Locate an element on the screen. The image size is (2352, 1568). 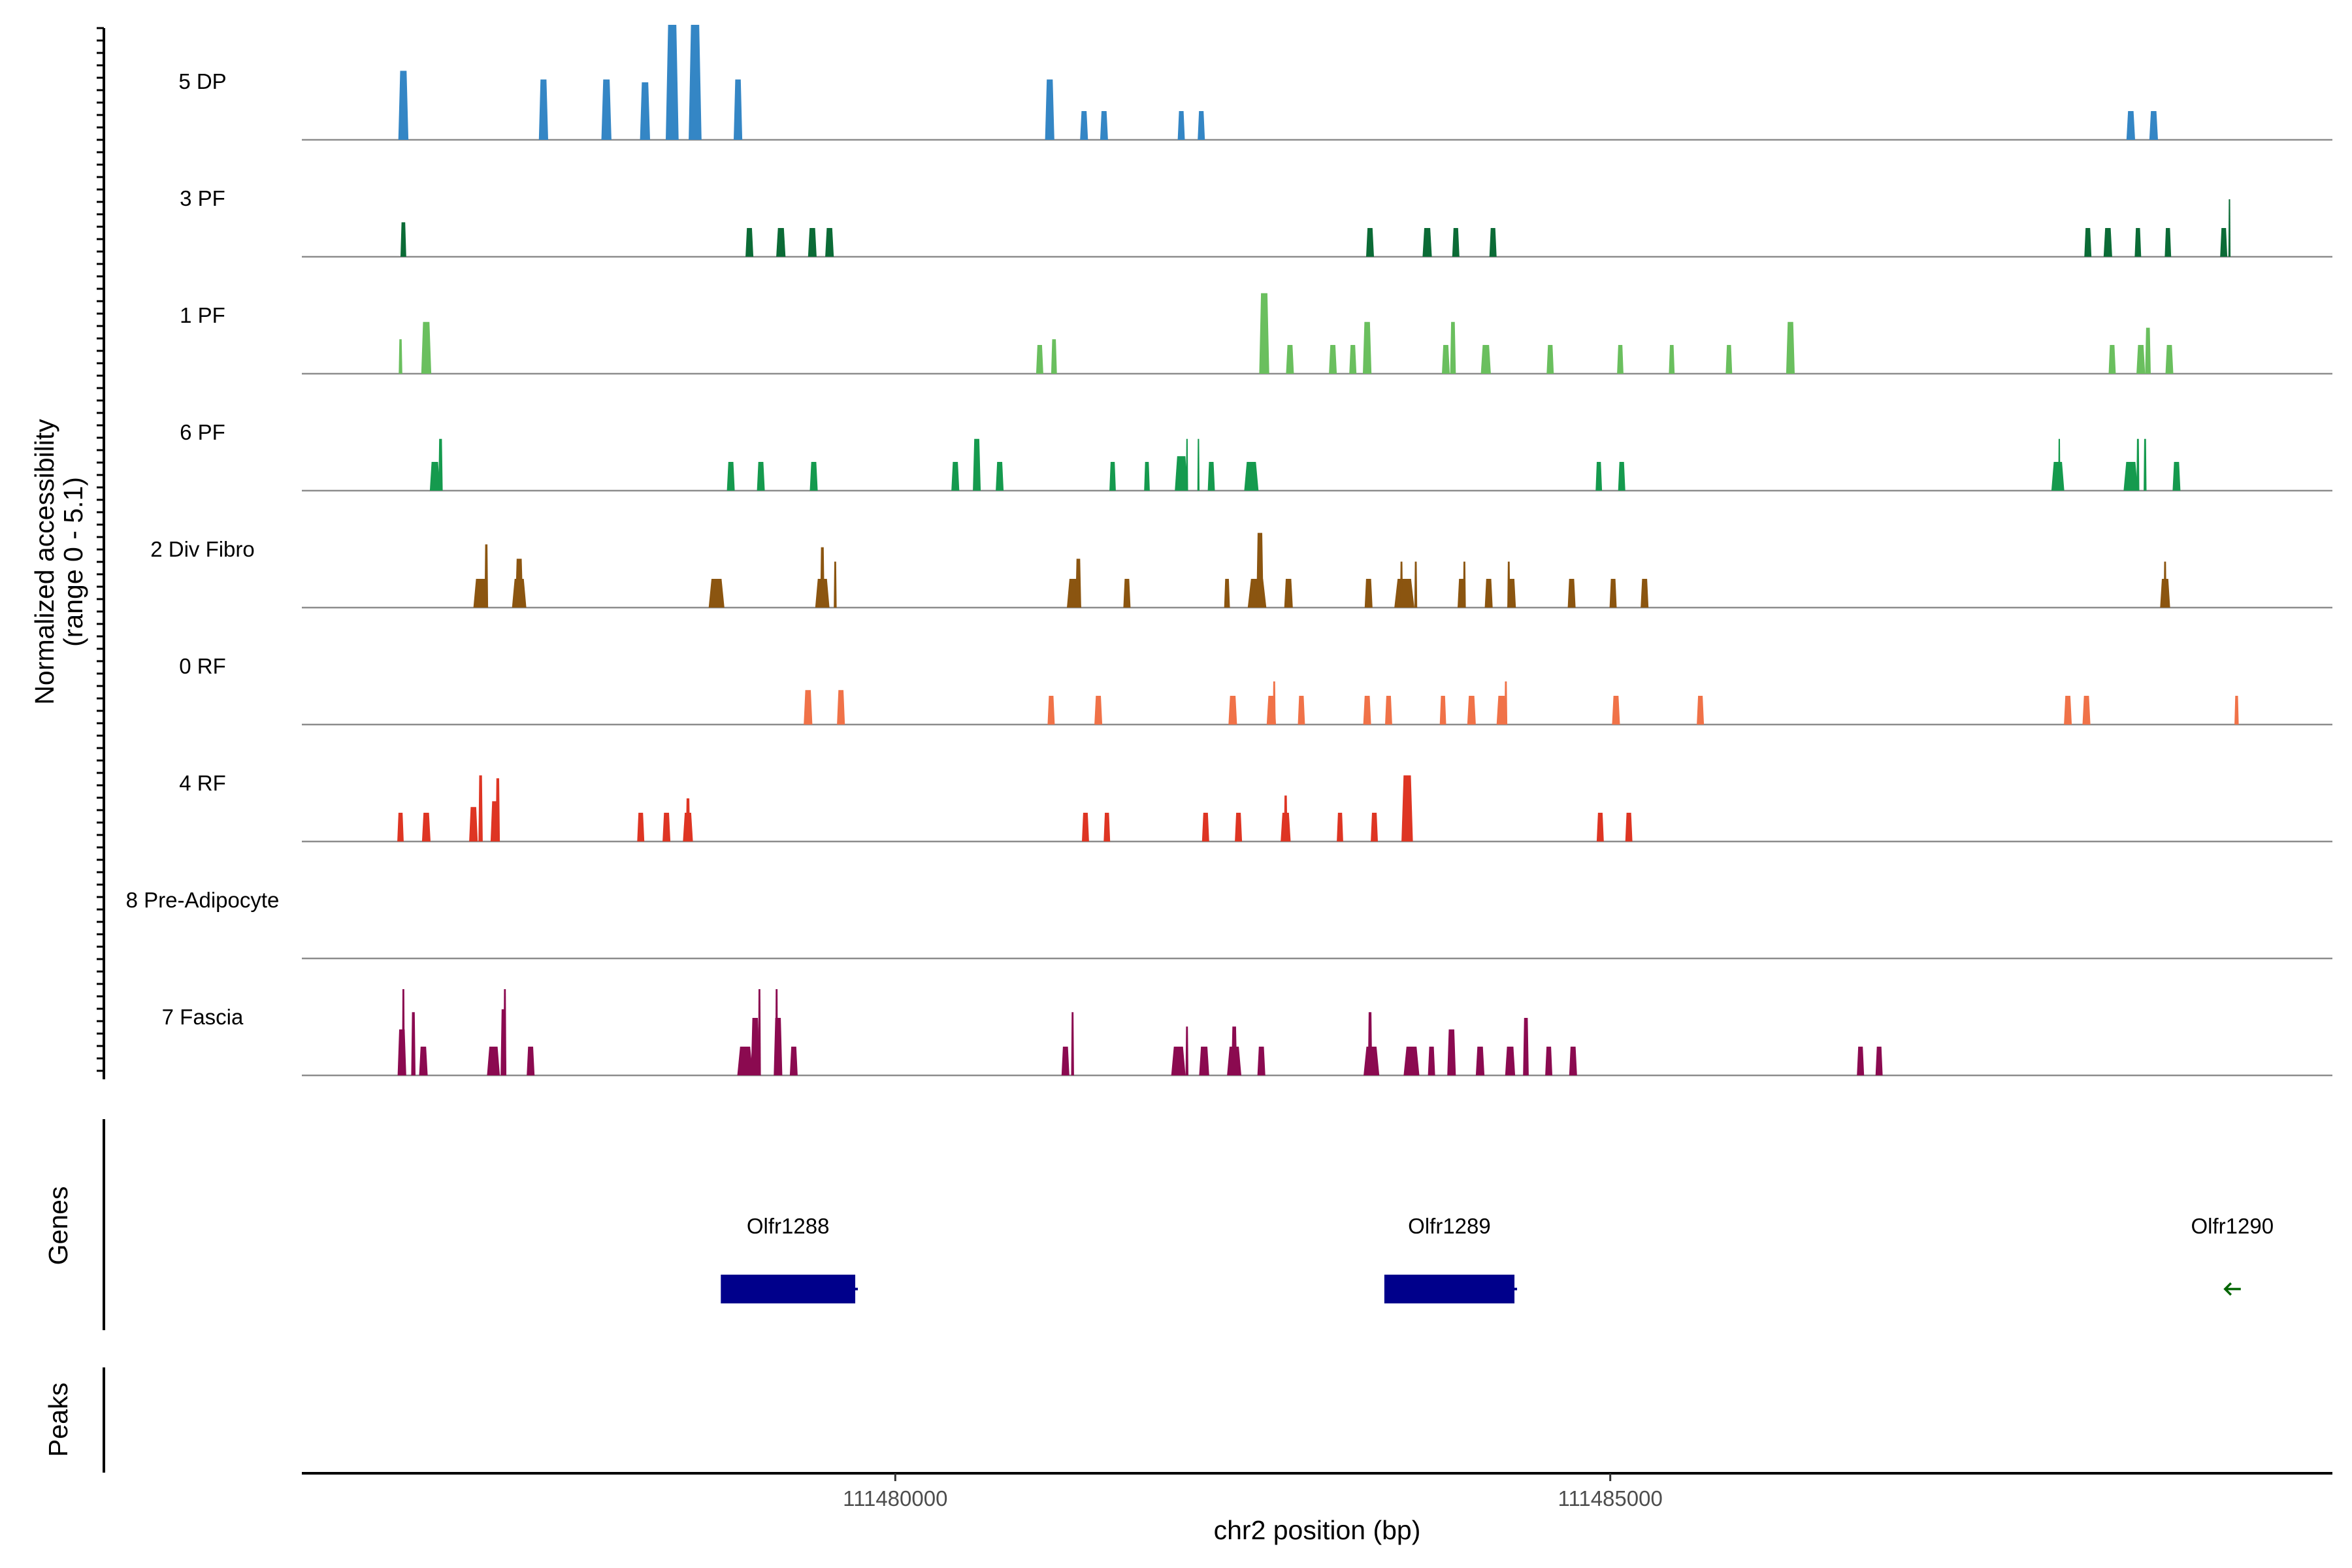
x-axis-tick-label: 111480000 is located at coordinates (895, 1498).